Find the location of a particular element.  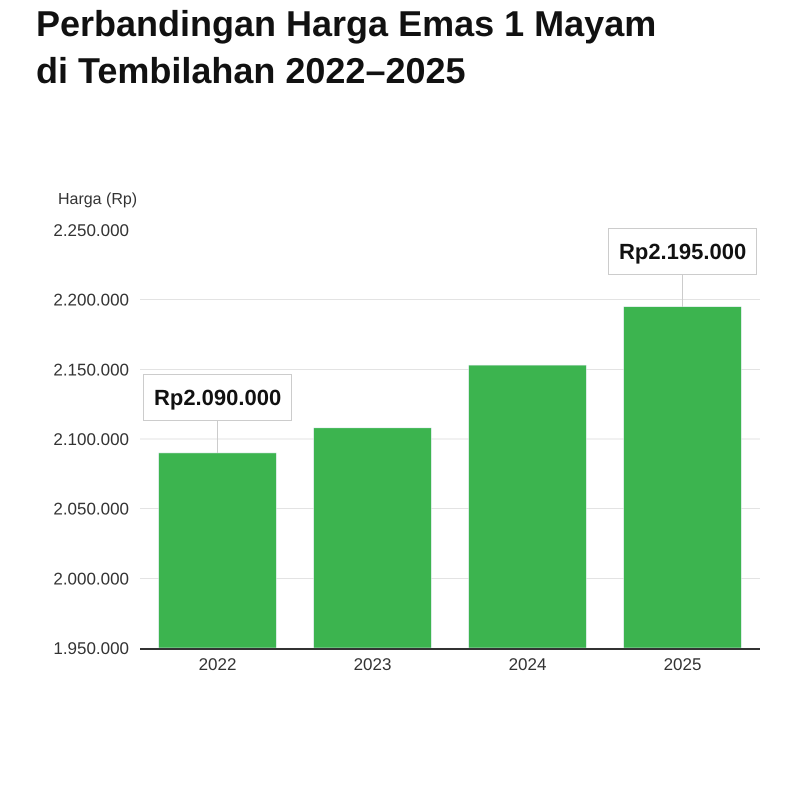

chart-title: Perbandingan Harga Emas 1 Mayam di Tembilahan 2022–2025 is located at coordinates (346, 47).